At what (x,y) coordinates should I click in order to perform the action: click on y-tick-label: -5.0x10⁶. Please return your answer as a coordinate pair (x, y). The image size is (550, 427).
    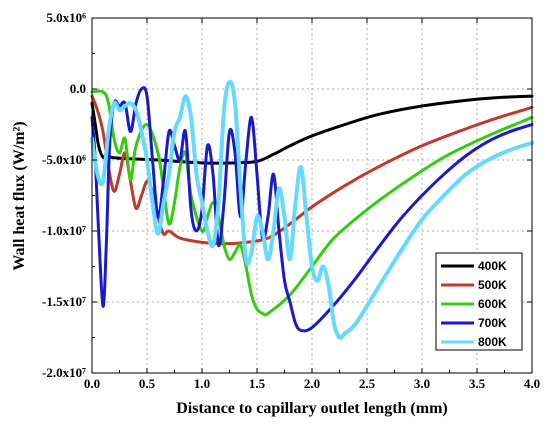
    Looking at the image, I should click on (64, 159).